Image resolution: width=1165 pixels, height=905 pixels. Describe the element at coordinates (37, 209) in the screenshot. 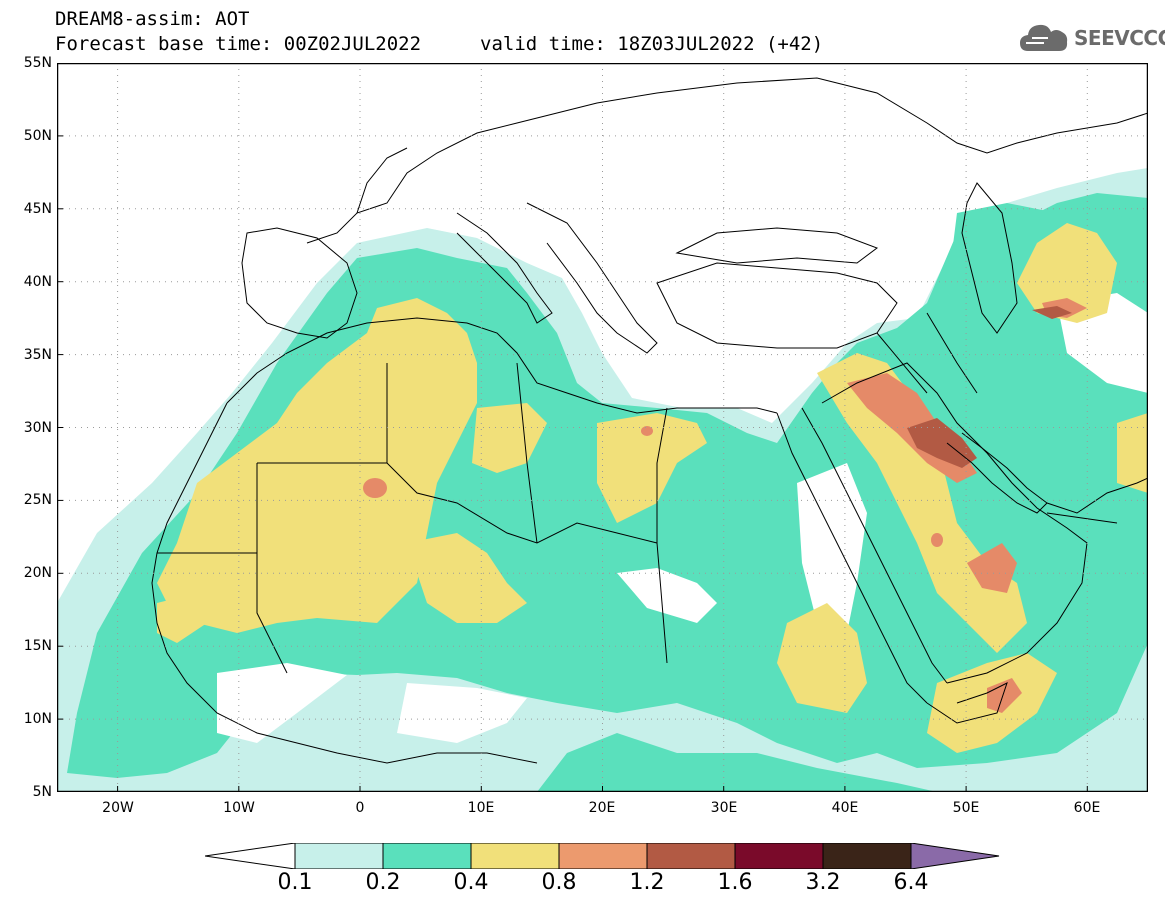

I see `lat-label-45n: 45N` at that location.